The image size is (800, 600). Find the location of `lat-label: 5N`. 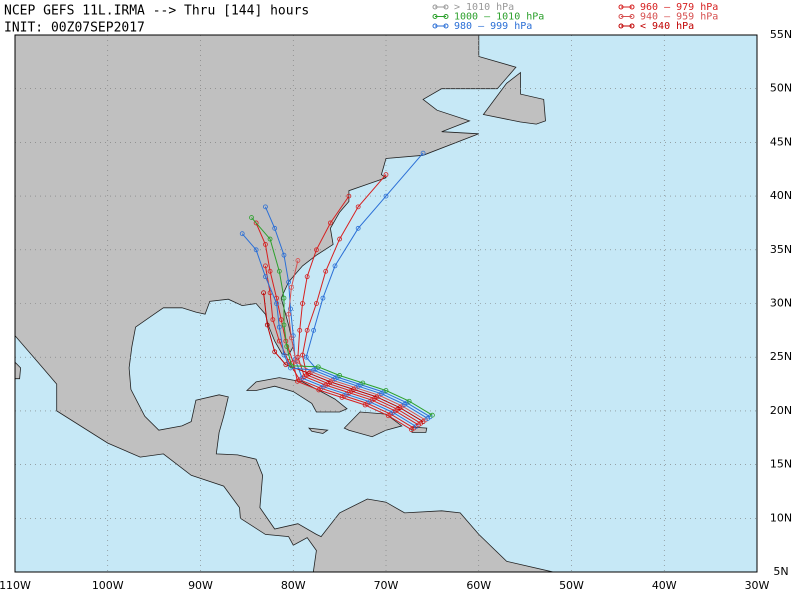

lat-label: 5N is located at coordinates (780, 571).